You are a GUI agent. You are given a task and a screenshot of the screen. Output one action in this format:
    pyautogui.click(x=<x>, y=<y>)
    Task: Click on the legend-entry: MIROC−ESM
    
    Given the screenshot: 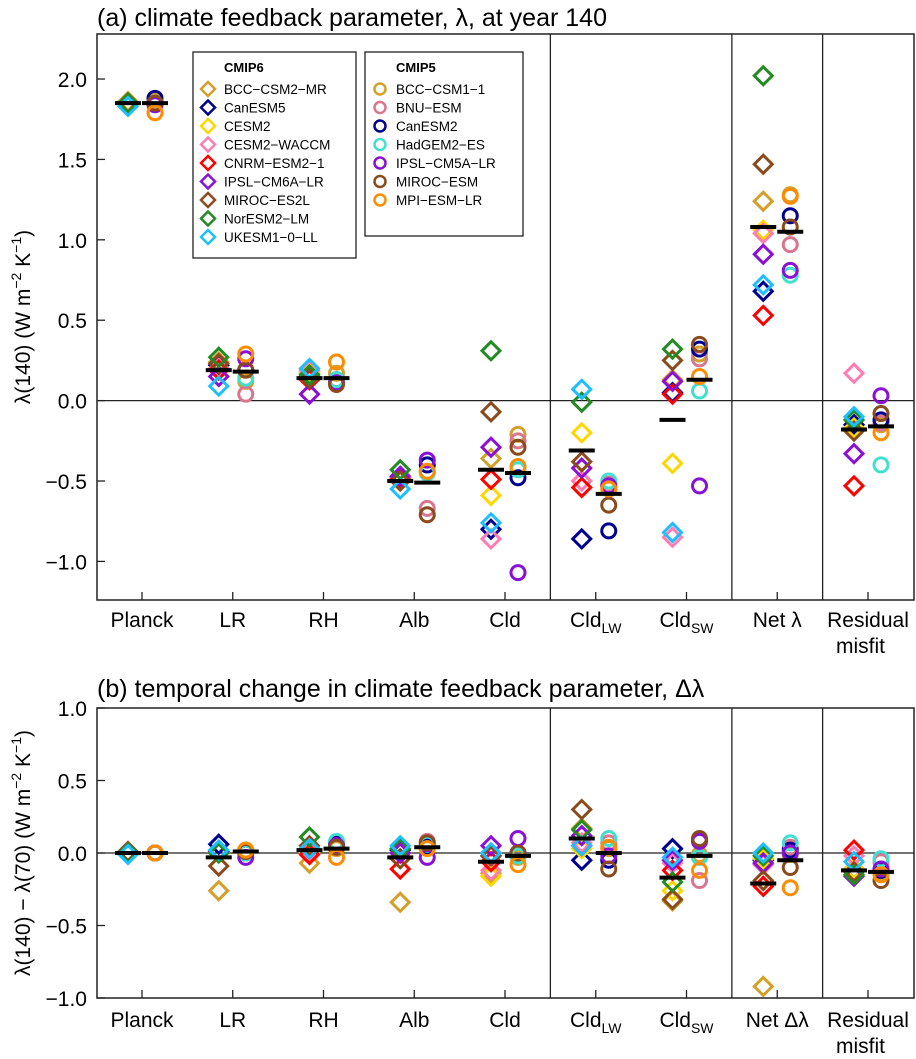 What is the action you would take?
    pyautogui.click(x=437, y=182)
    